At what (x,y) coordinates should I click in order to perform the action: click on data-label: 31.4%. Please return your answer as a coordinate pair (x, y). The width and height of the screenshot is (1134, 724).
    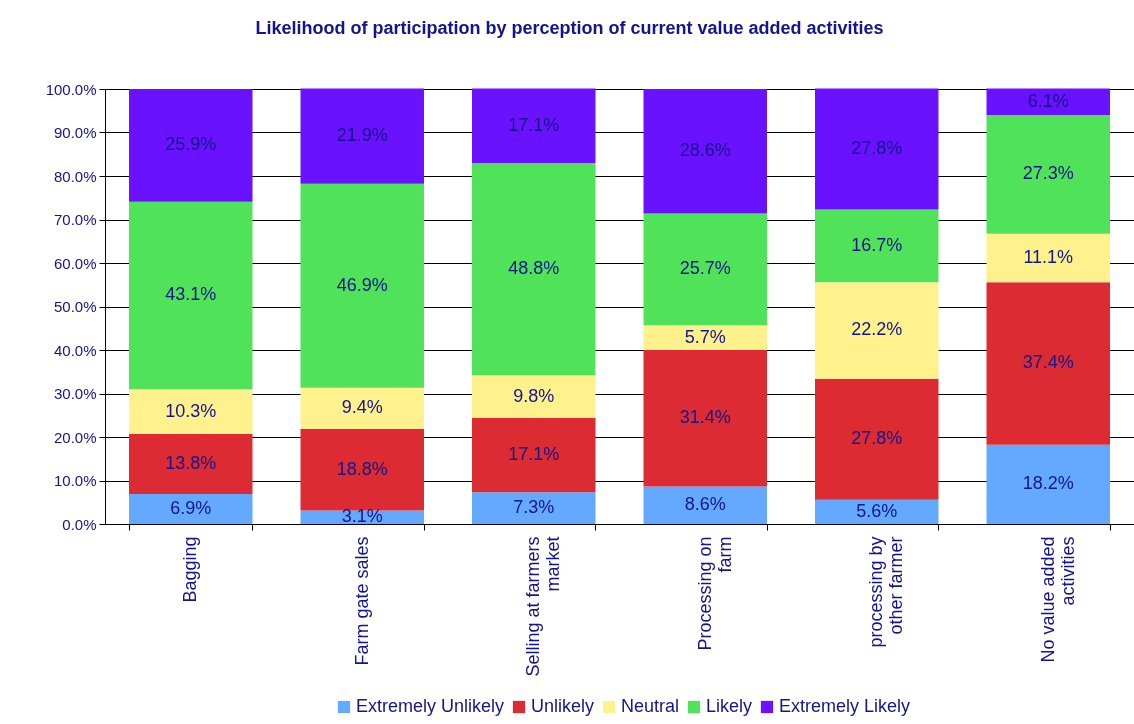
    Looking at the image, I should click on (705, 417).